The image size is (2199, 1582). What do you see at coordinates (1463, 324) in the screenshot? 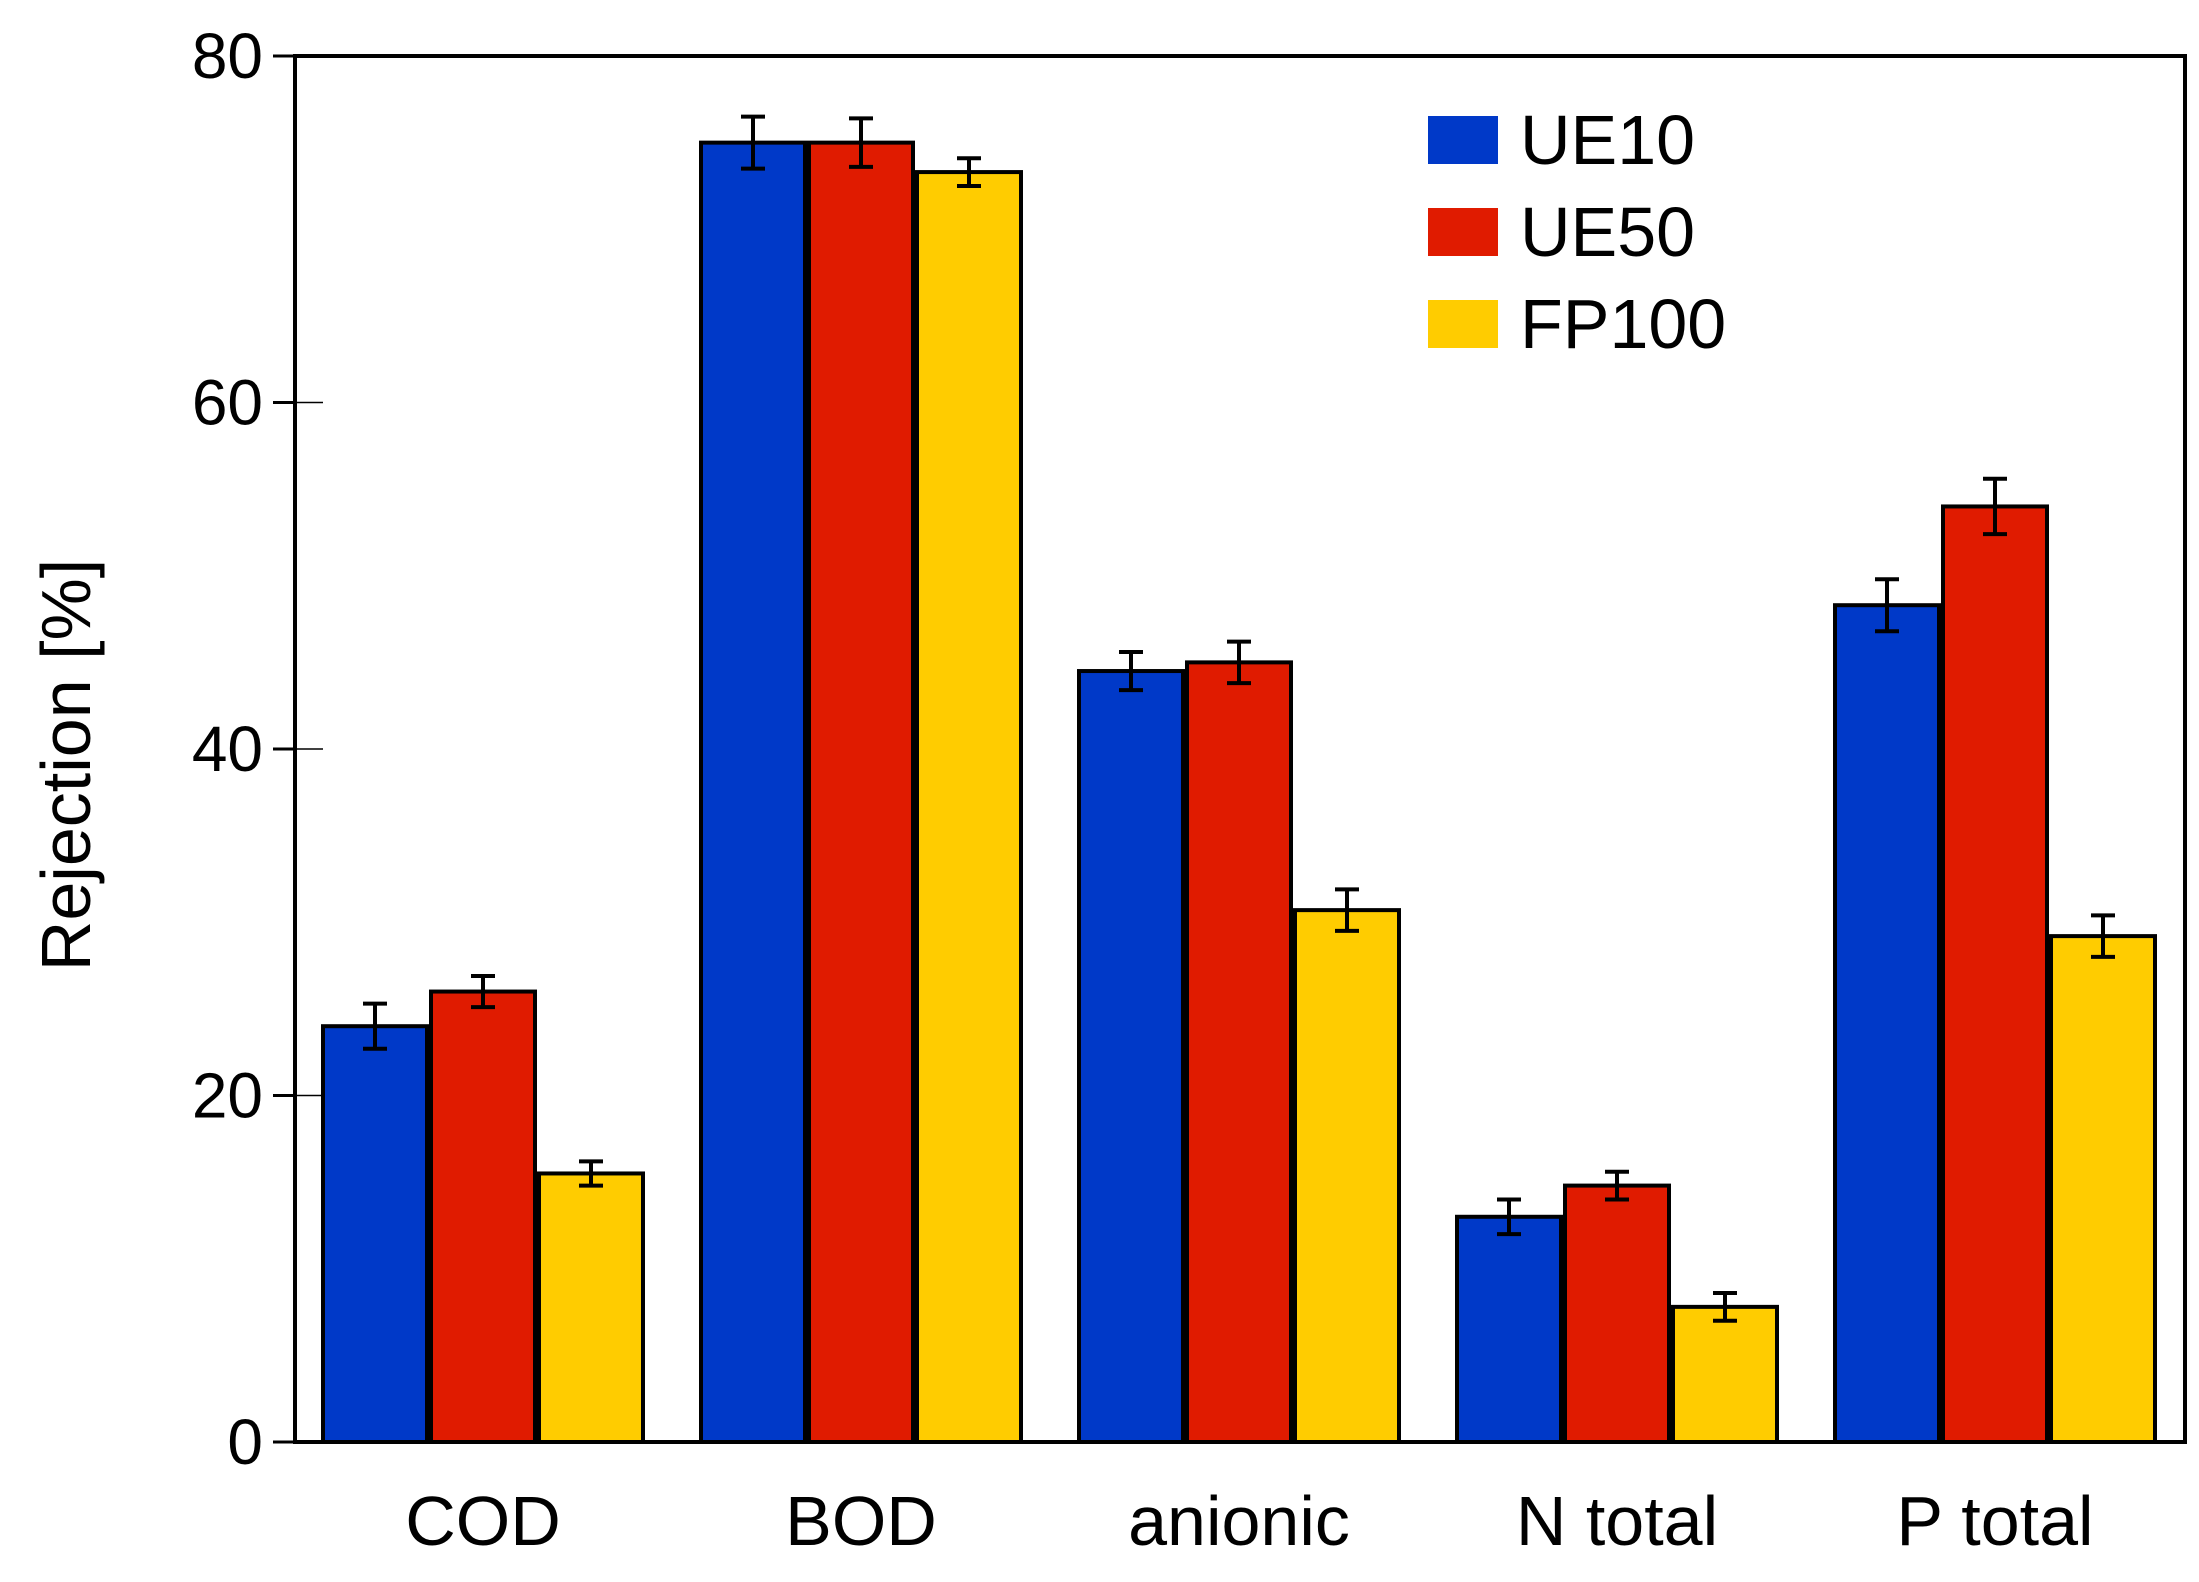
I see `legend-swatch-fp100` at bounding box center [1463, 324].